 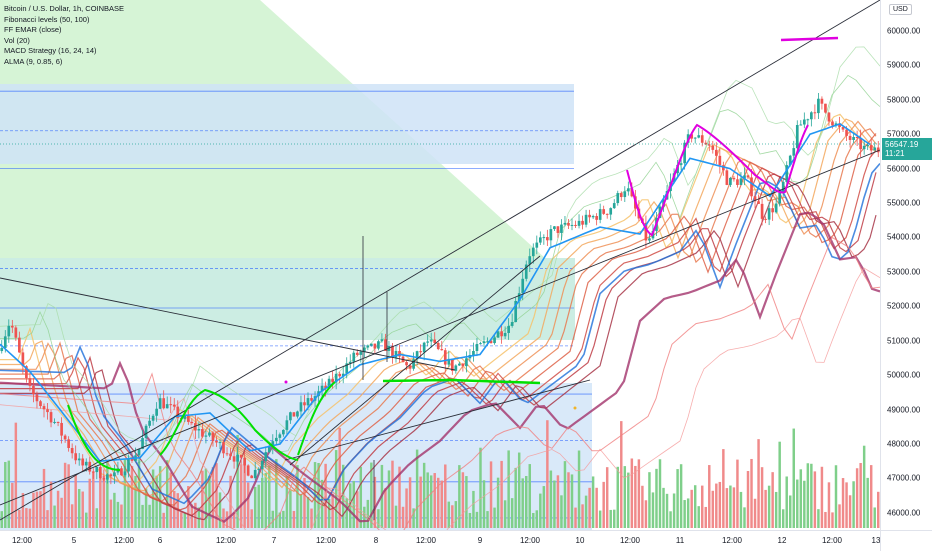 What do you see at coordinates (33, 30) in the screenshot?
I see `legend-indicator-ff-emar: FF EMAR (close)` at bounding box center [33, 30].